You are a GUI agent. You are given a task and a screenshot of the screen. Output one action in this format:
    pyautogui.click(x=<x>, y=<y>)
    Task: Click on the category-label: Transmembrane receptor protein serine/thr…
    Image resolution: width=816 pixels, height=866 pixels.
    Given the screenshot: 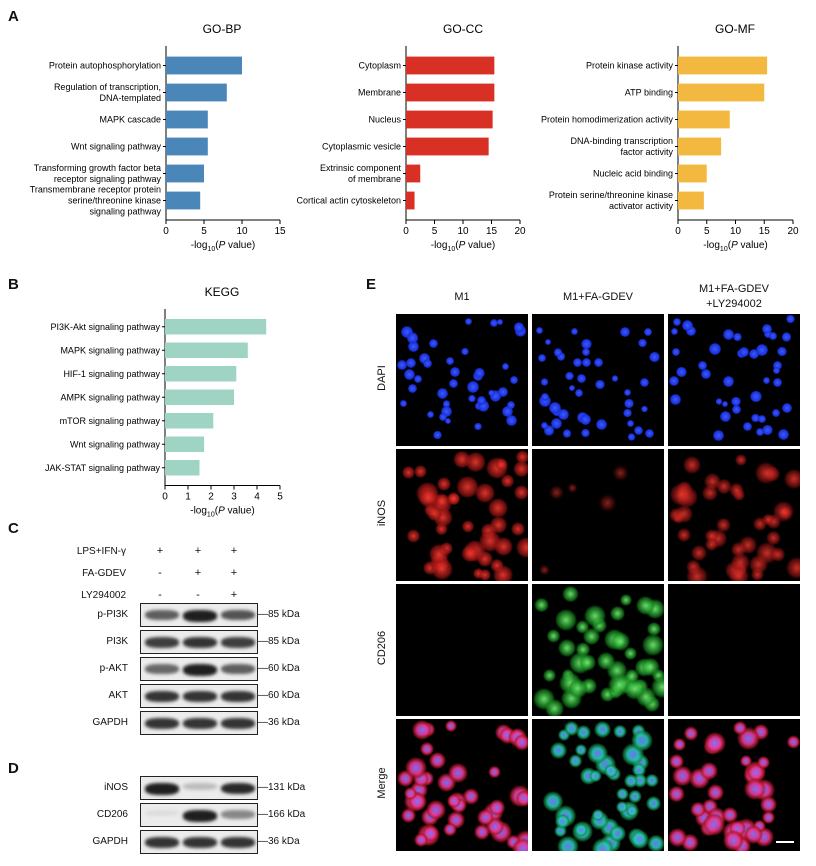 What is the action you would take?
    pyautogui.click(x=96, y=201)
    